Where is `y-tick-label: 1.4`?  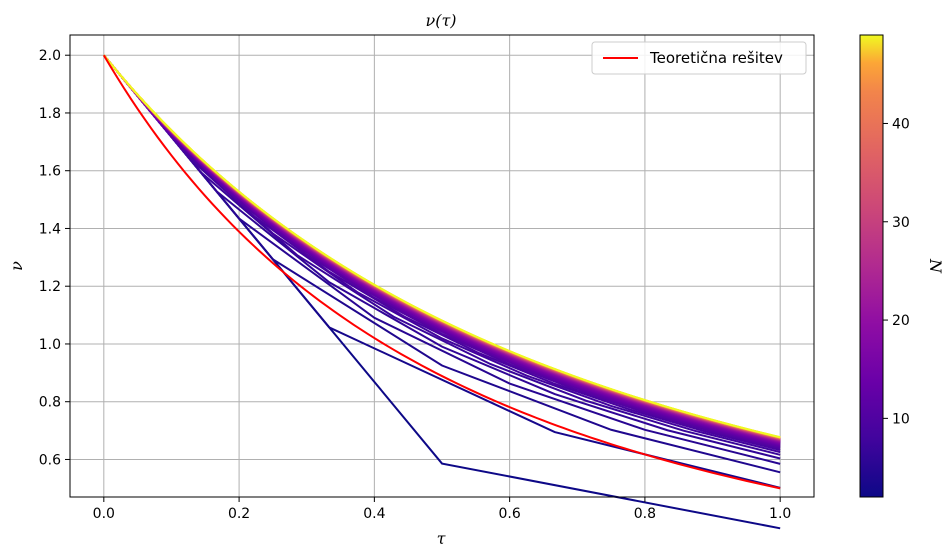
y-tick-label: 1.4 is located at coordinates (50, 229).